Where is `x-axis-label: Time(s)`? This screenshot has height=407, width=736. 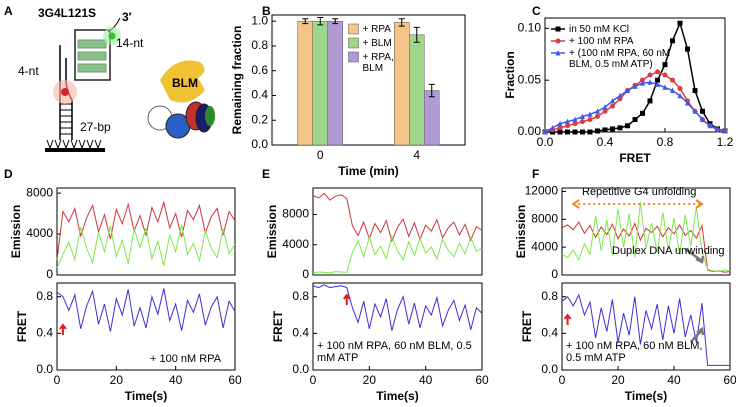 x-axis-label: Time(s) is located at coordinates (397, 396).